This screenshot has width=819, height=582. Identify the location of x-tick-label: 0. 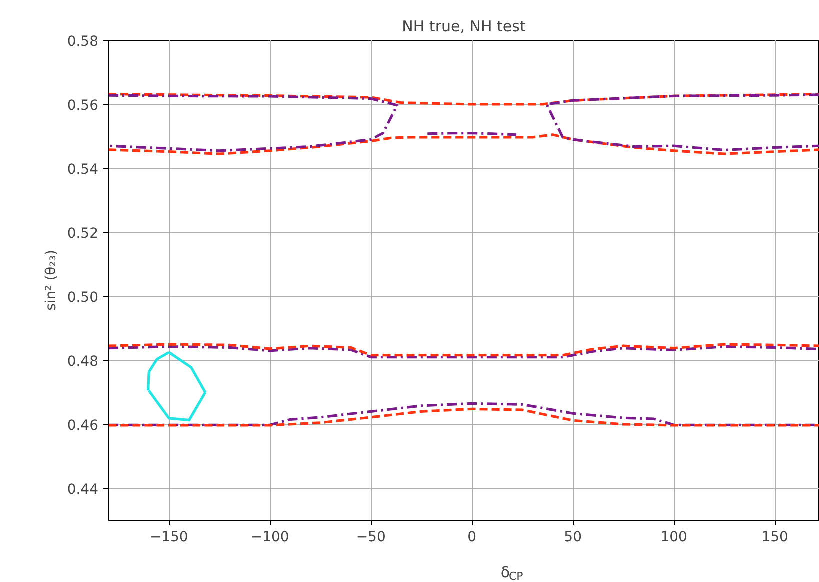
(472, 538).